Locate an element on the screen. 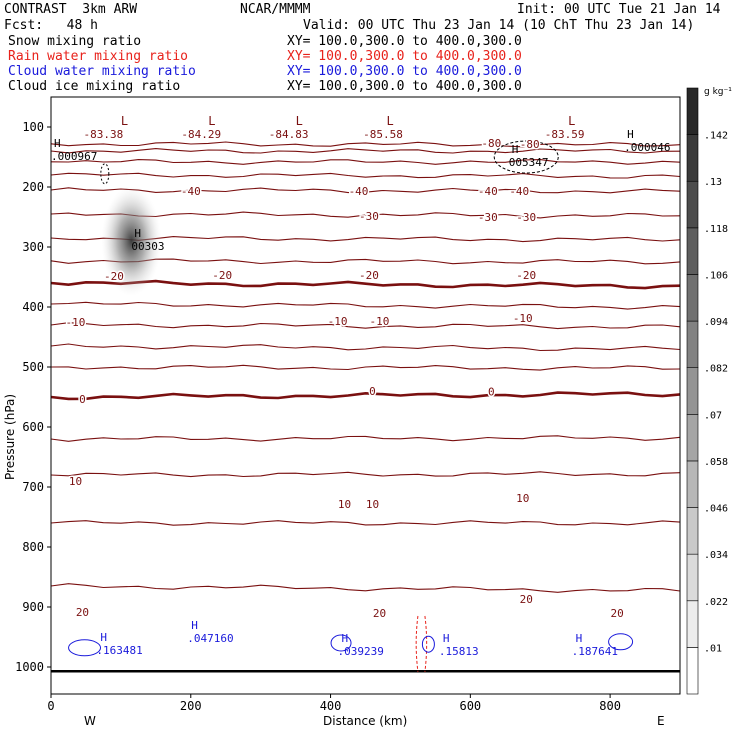  x-tick-label: 200 is located at coordinates (191, 706).